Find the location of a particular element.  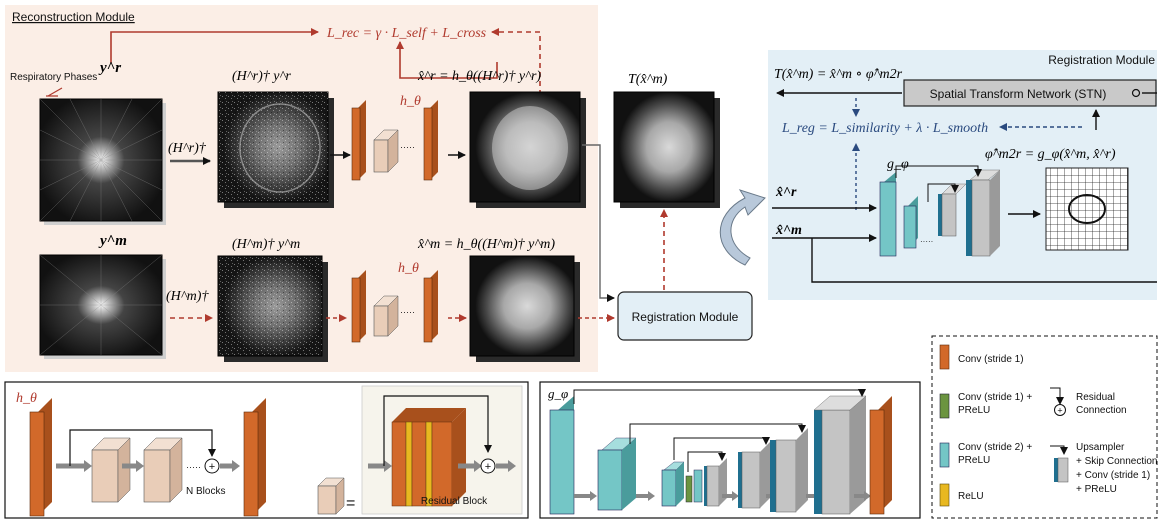

block-legend-cube is located at coordinates (331, 496).